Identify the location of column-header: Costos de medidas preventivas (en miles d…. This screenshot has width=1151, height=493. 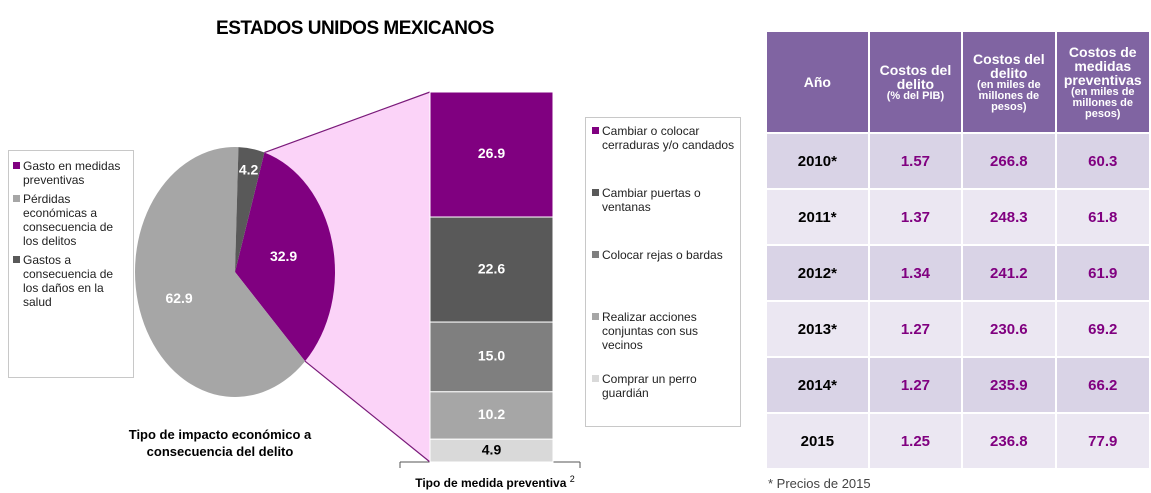
(1102, 82).